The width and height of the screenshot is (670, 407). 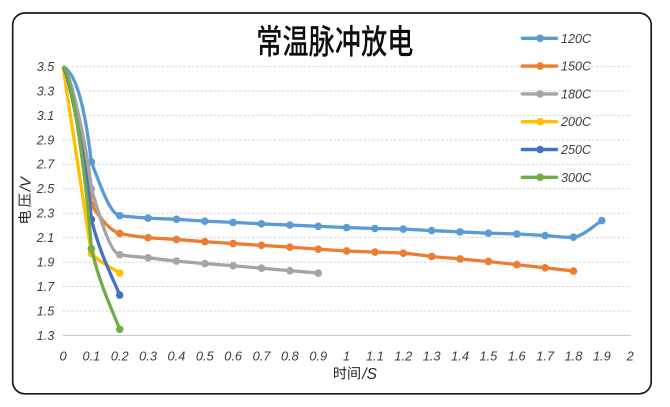 I want to click on svg-text: 0, so click(x=63, y=356).